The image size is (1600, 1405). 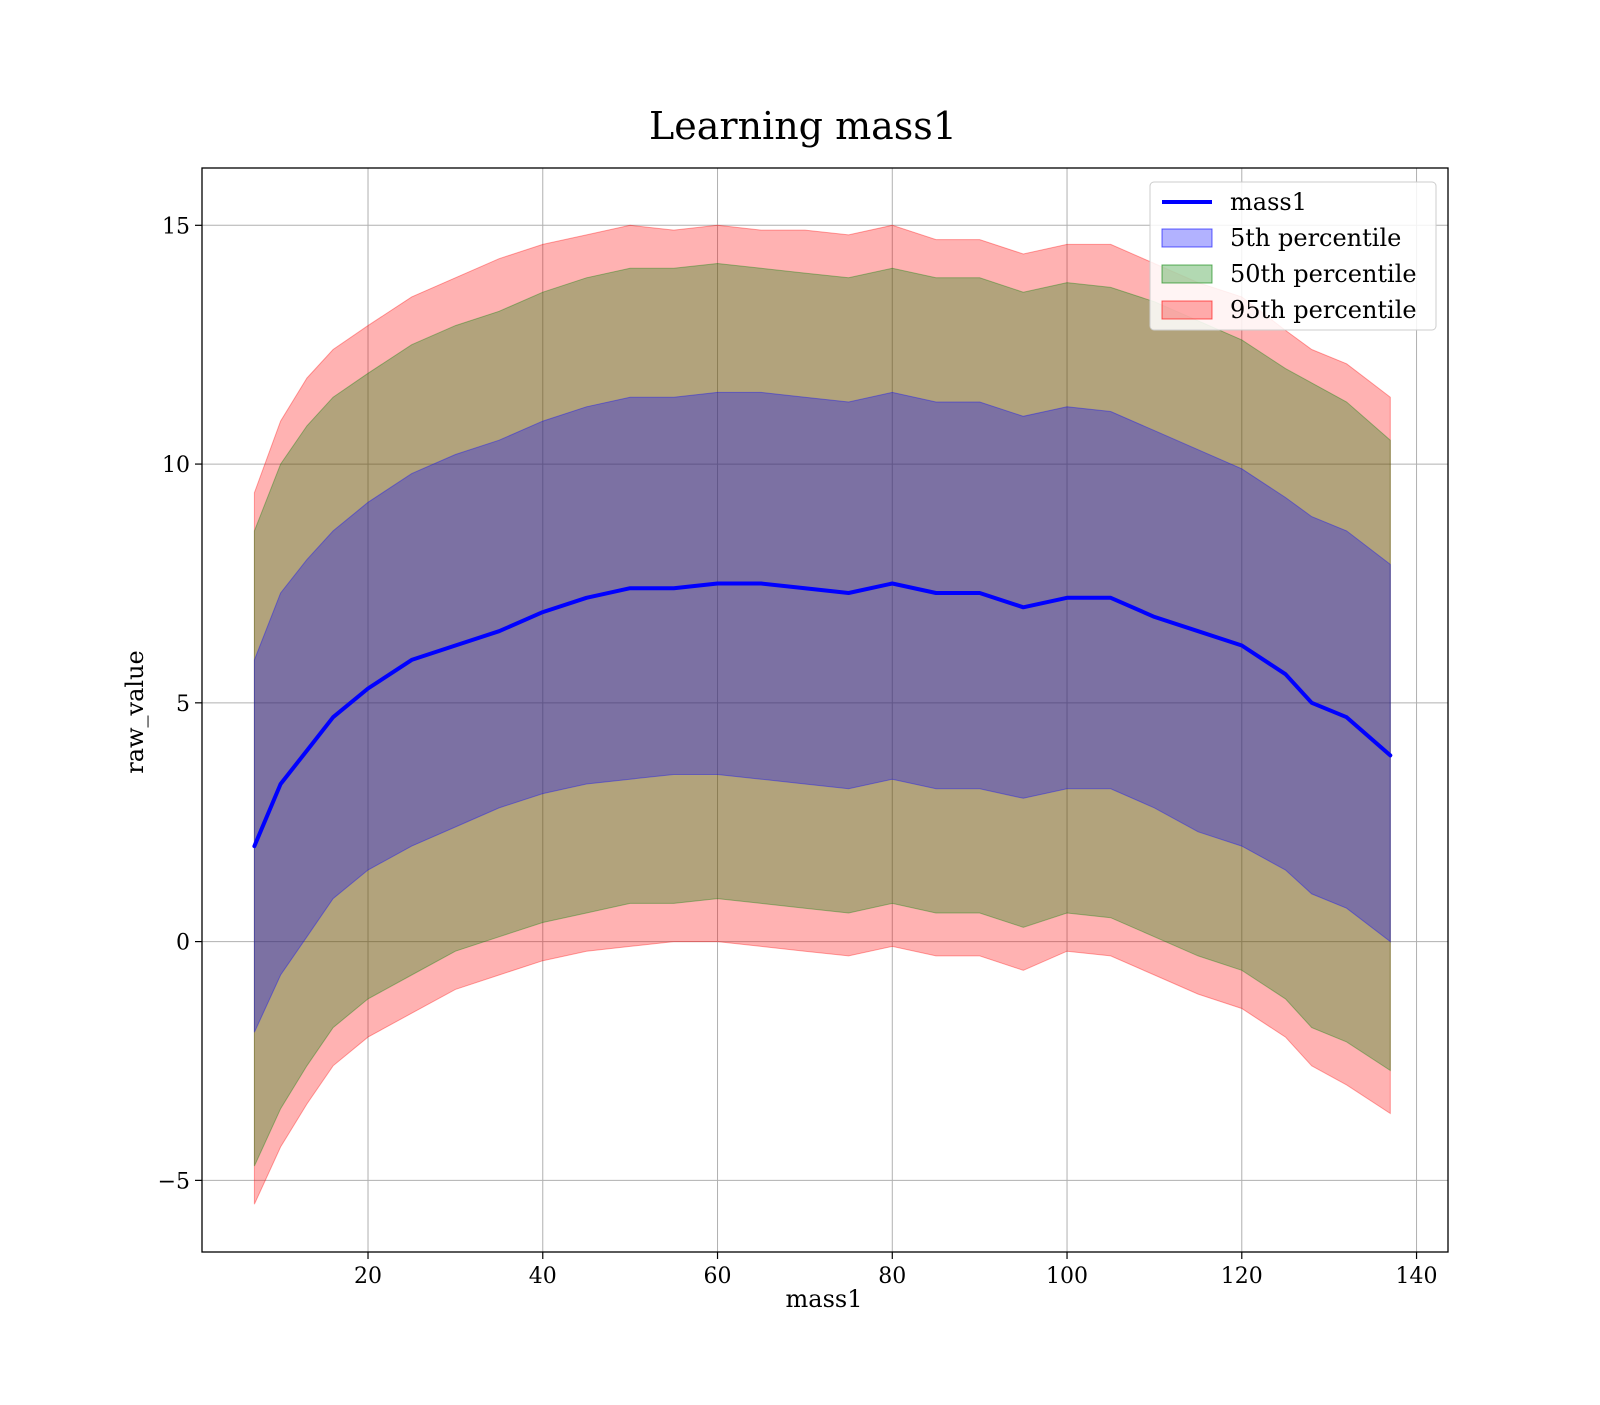 I want to click on y-tick-label: 5, so click(x=183, y=704).